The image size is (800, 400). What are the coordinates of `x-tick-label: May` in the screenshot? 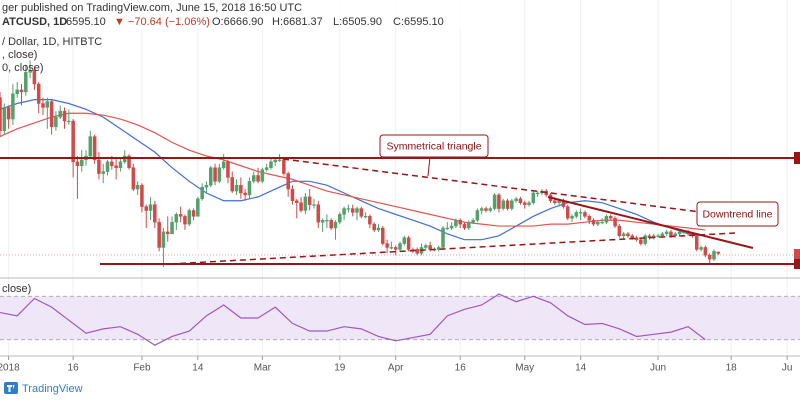 It's located at (524, 368).